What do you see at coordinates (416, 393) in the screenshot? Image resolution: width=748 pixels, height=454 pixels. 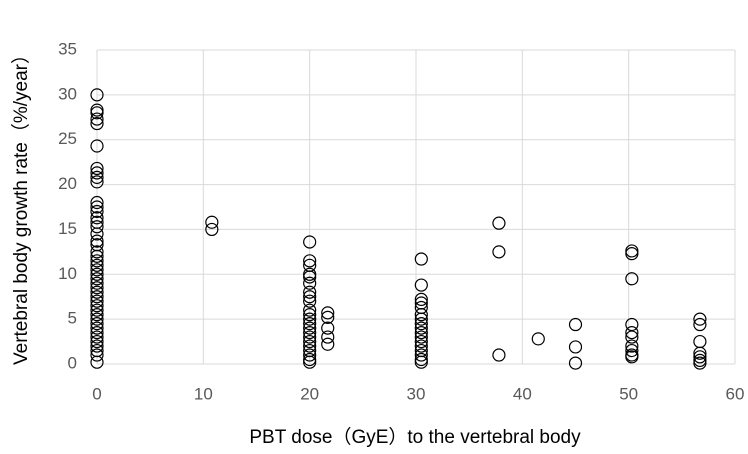 I see `x-tick-label: 30` at bounding box center [416, 393].